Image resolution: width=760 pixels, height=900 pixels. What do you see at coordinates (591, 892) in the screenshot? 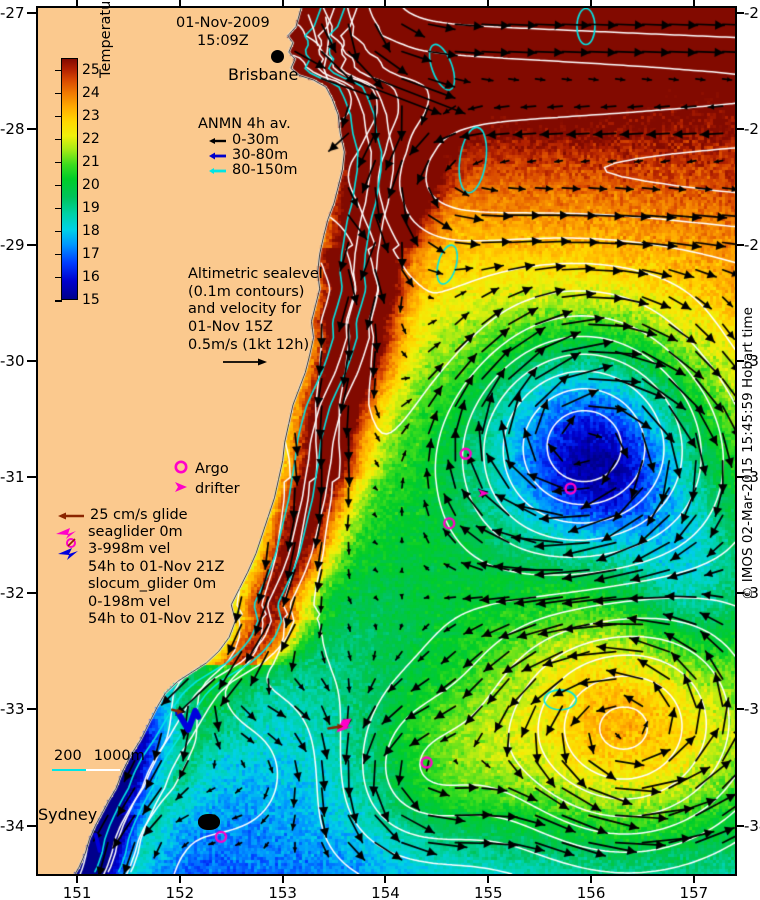
I see `x-tick-label: 156` at bounding box center [591, 892].